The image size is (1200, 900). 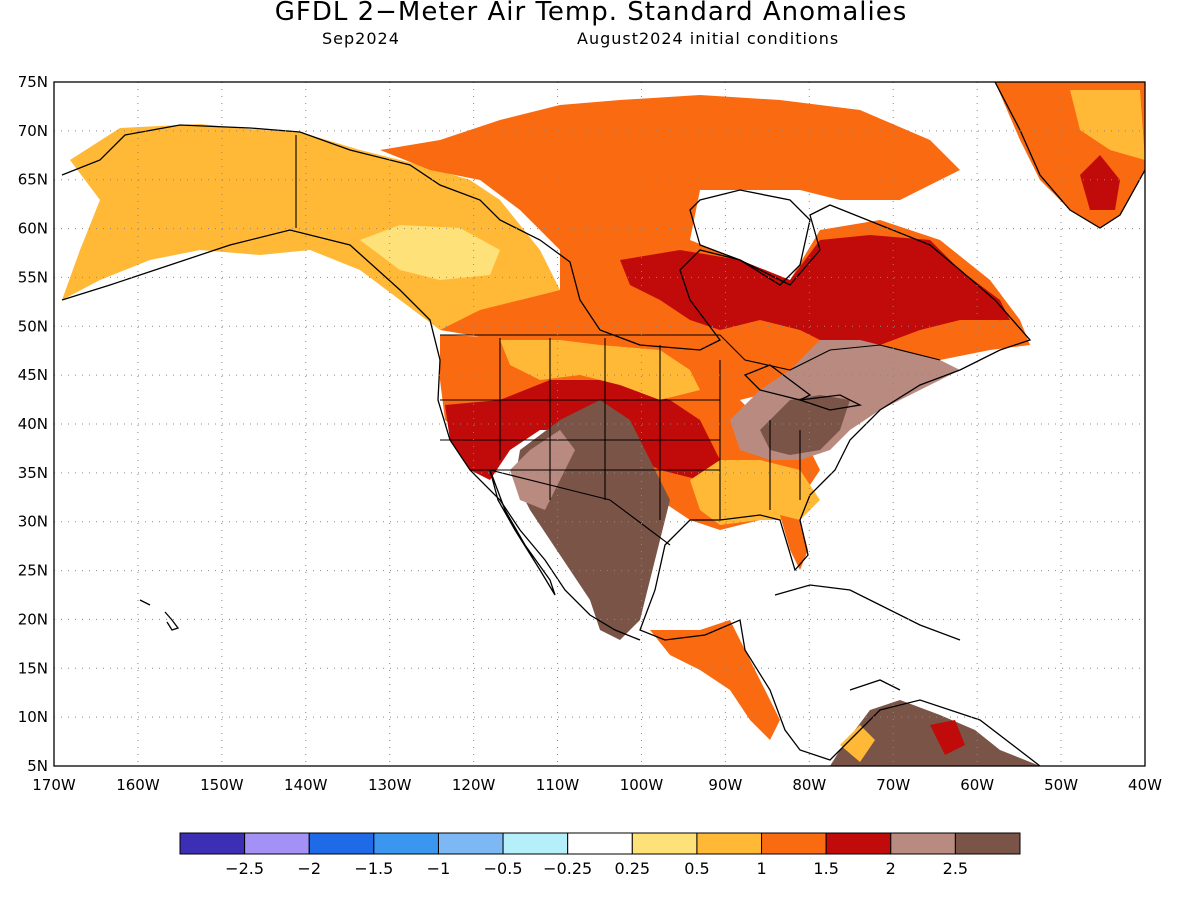 What do you see at coordinates (138, 785) in the screenshot?
I see `lon-tick-label: 160W` at bounding box center [138, 785].